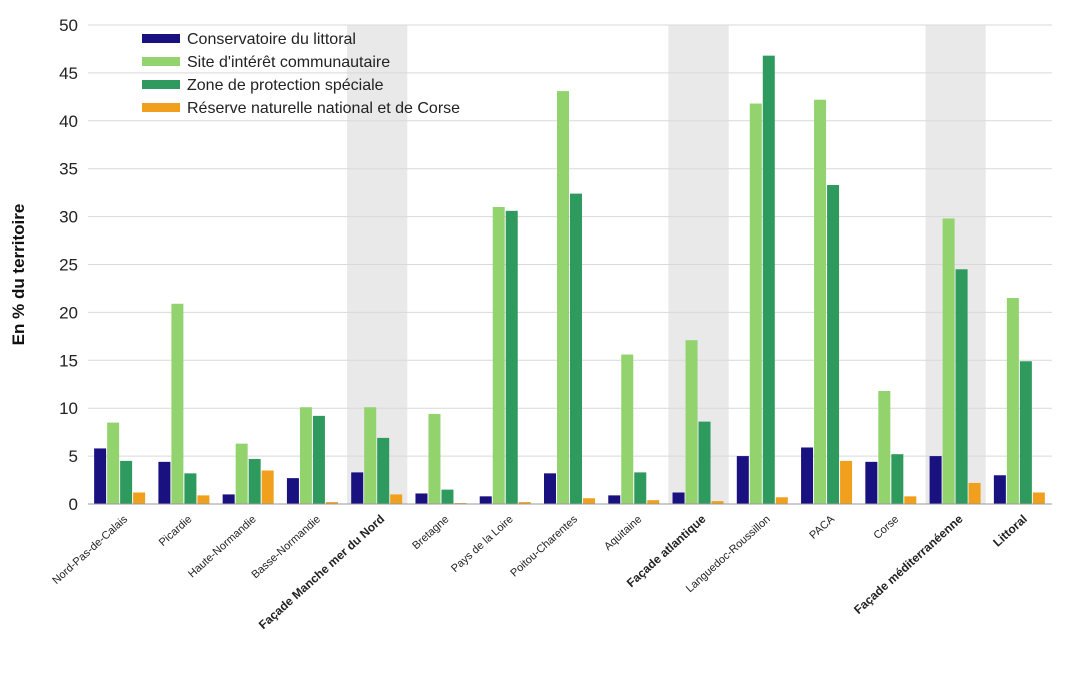 The height and width of the screenshot is (686, 1077). Describe the element at coordinates (370, 455) in the screenshot. I see `bar-site-d-interet-communautaire-facade-manche-mer-du-nord` at that location.